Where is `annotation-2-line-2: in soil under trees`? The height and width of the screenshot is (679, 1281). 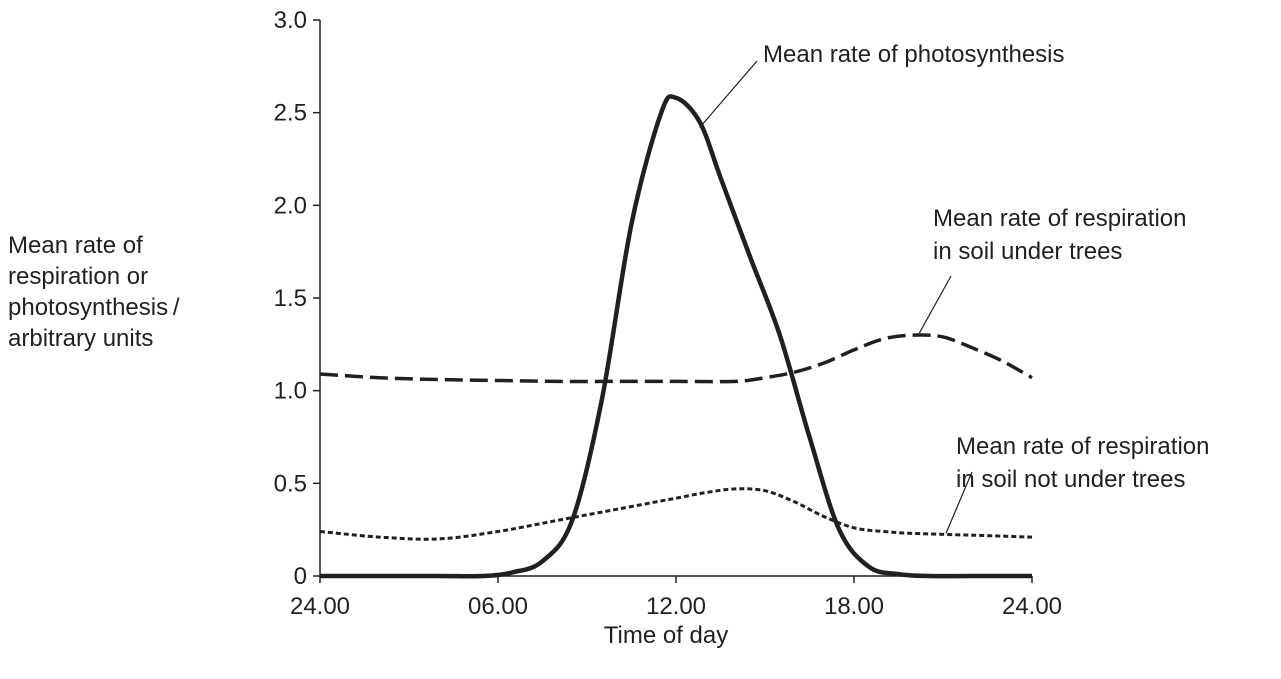 annotation-2-line-2: in soil under trees is located at coordinates (1027, 251).